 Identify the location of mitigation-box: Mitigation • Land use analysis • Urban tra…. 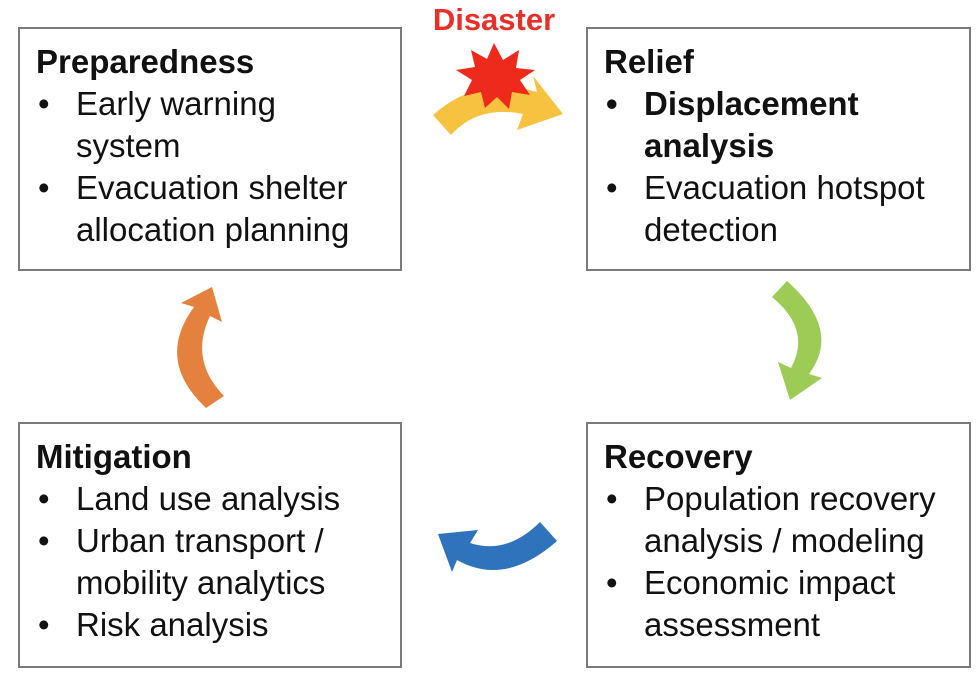
(210, 545).